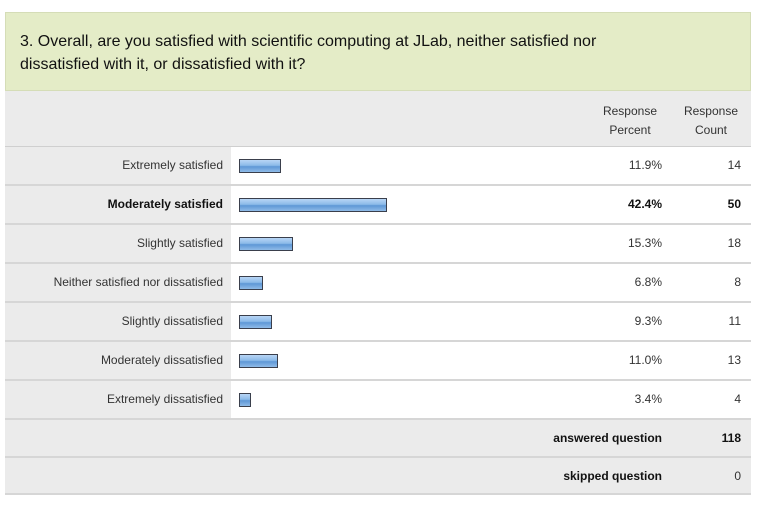  What do you see at coordinates (648, 321) in the screenshot?
I see `response-percent: 9.3%` at bounding box center [648, 321].